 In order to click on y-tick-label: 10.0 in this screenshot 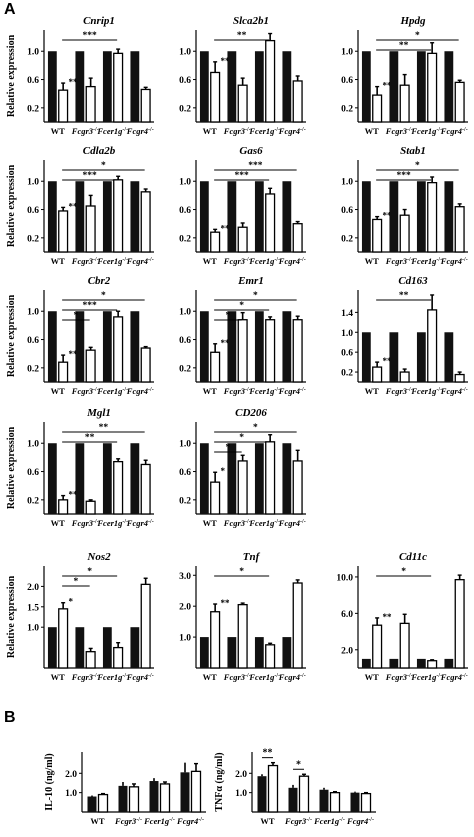, I will do `click(344, 578)`.